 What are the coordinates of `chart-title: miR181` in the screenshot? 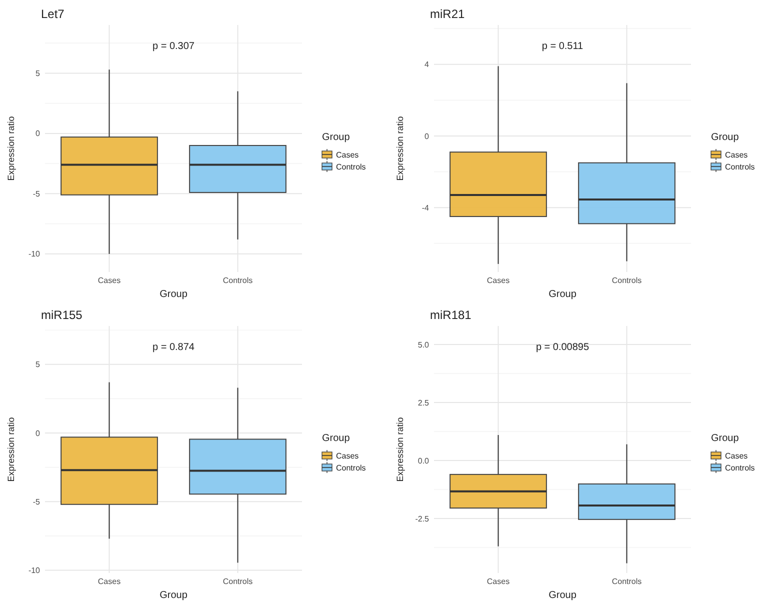 It's located at (451, 315).